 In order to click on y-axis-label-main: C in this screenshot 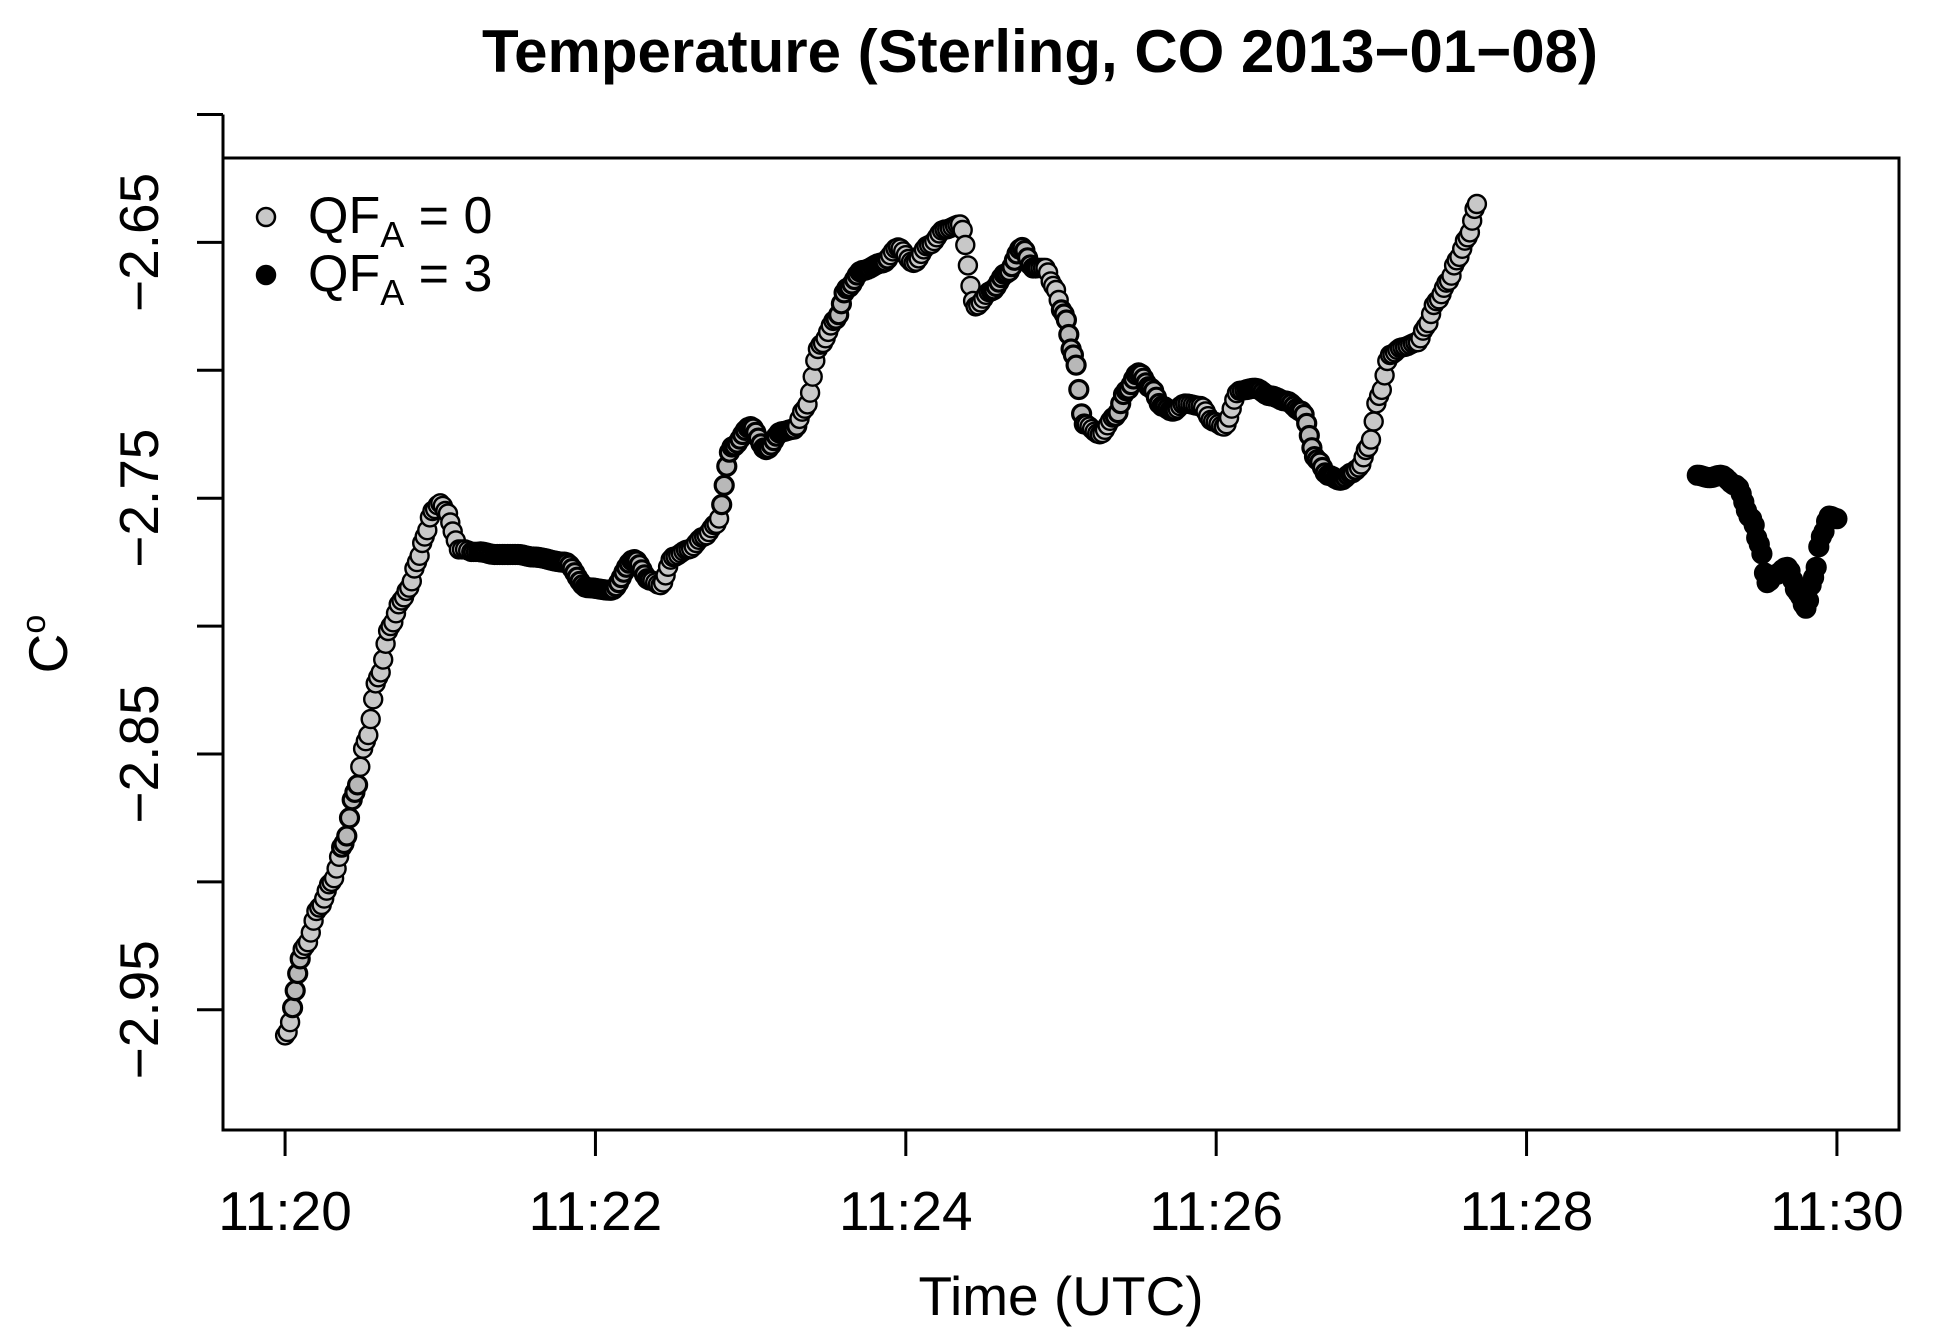, I will do `click(48, 654)`.